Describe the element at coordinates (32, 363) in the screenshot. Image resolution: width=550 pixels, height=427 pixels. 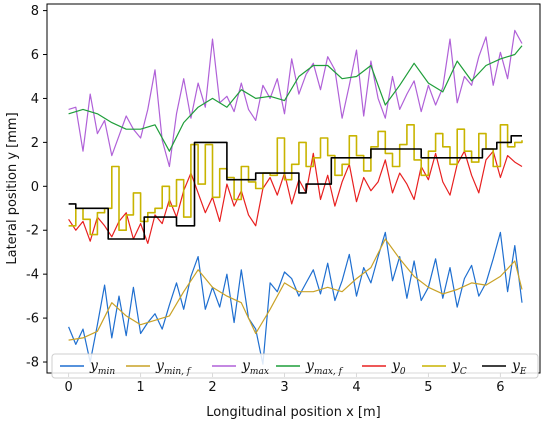
I see `y-tick-label: -8` at that location.